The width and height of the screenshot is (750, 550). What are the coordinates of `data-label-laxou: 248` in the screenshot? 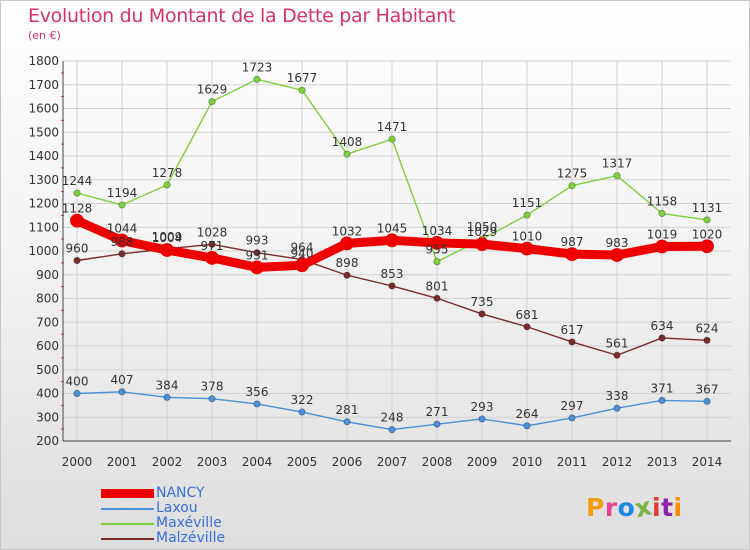 It's located at (392, 418).